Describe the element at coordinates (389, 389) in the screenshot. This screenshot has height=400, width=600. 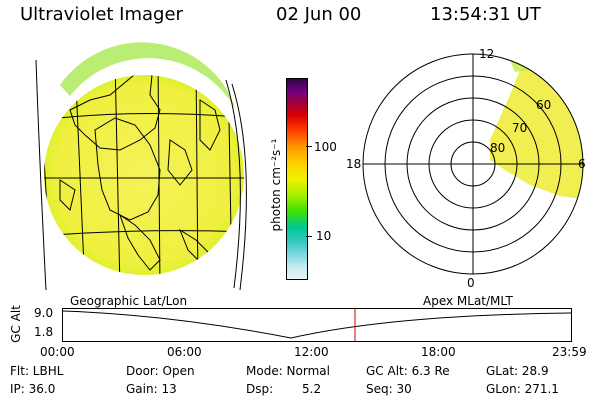
I see `info-seq: Seq: 30` at that location.